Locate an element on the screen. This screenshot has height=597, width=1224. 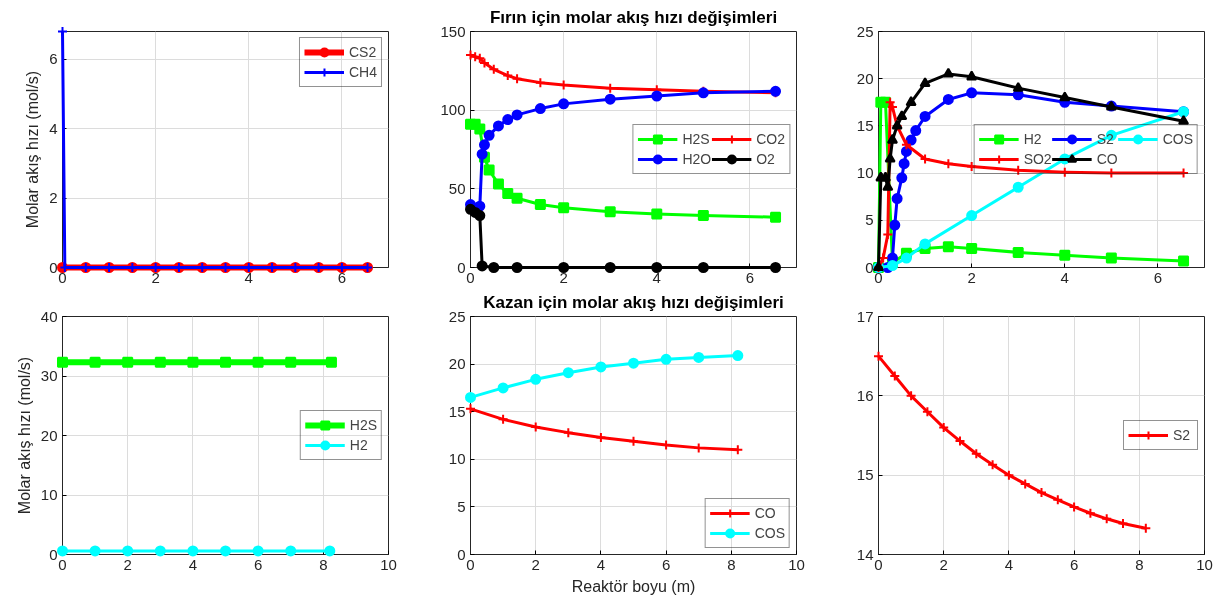
x-axis-title: Reaktör boyu (m) is located at coordinates (633, 586).